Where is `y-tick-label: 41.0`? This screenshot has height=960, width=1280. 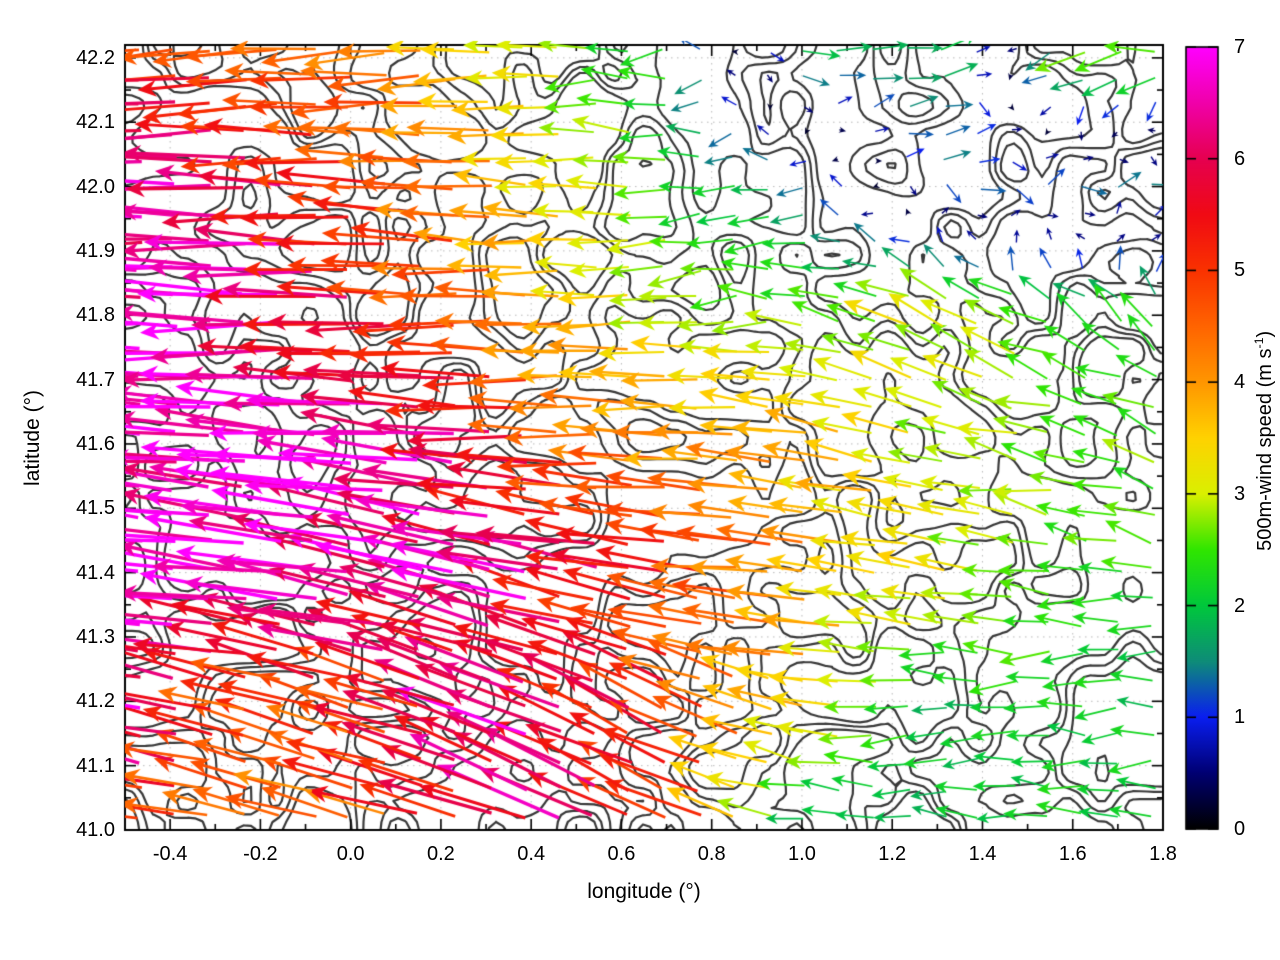 y-tick-label: 41.0 is located at coordinates (95, 830).